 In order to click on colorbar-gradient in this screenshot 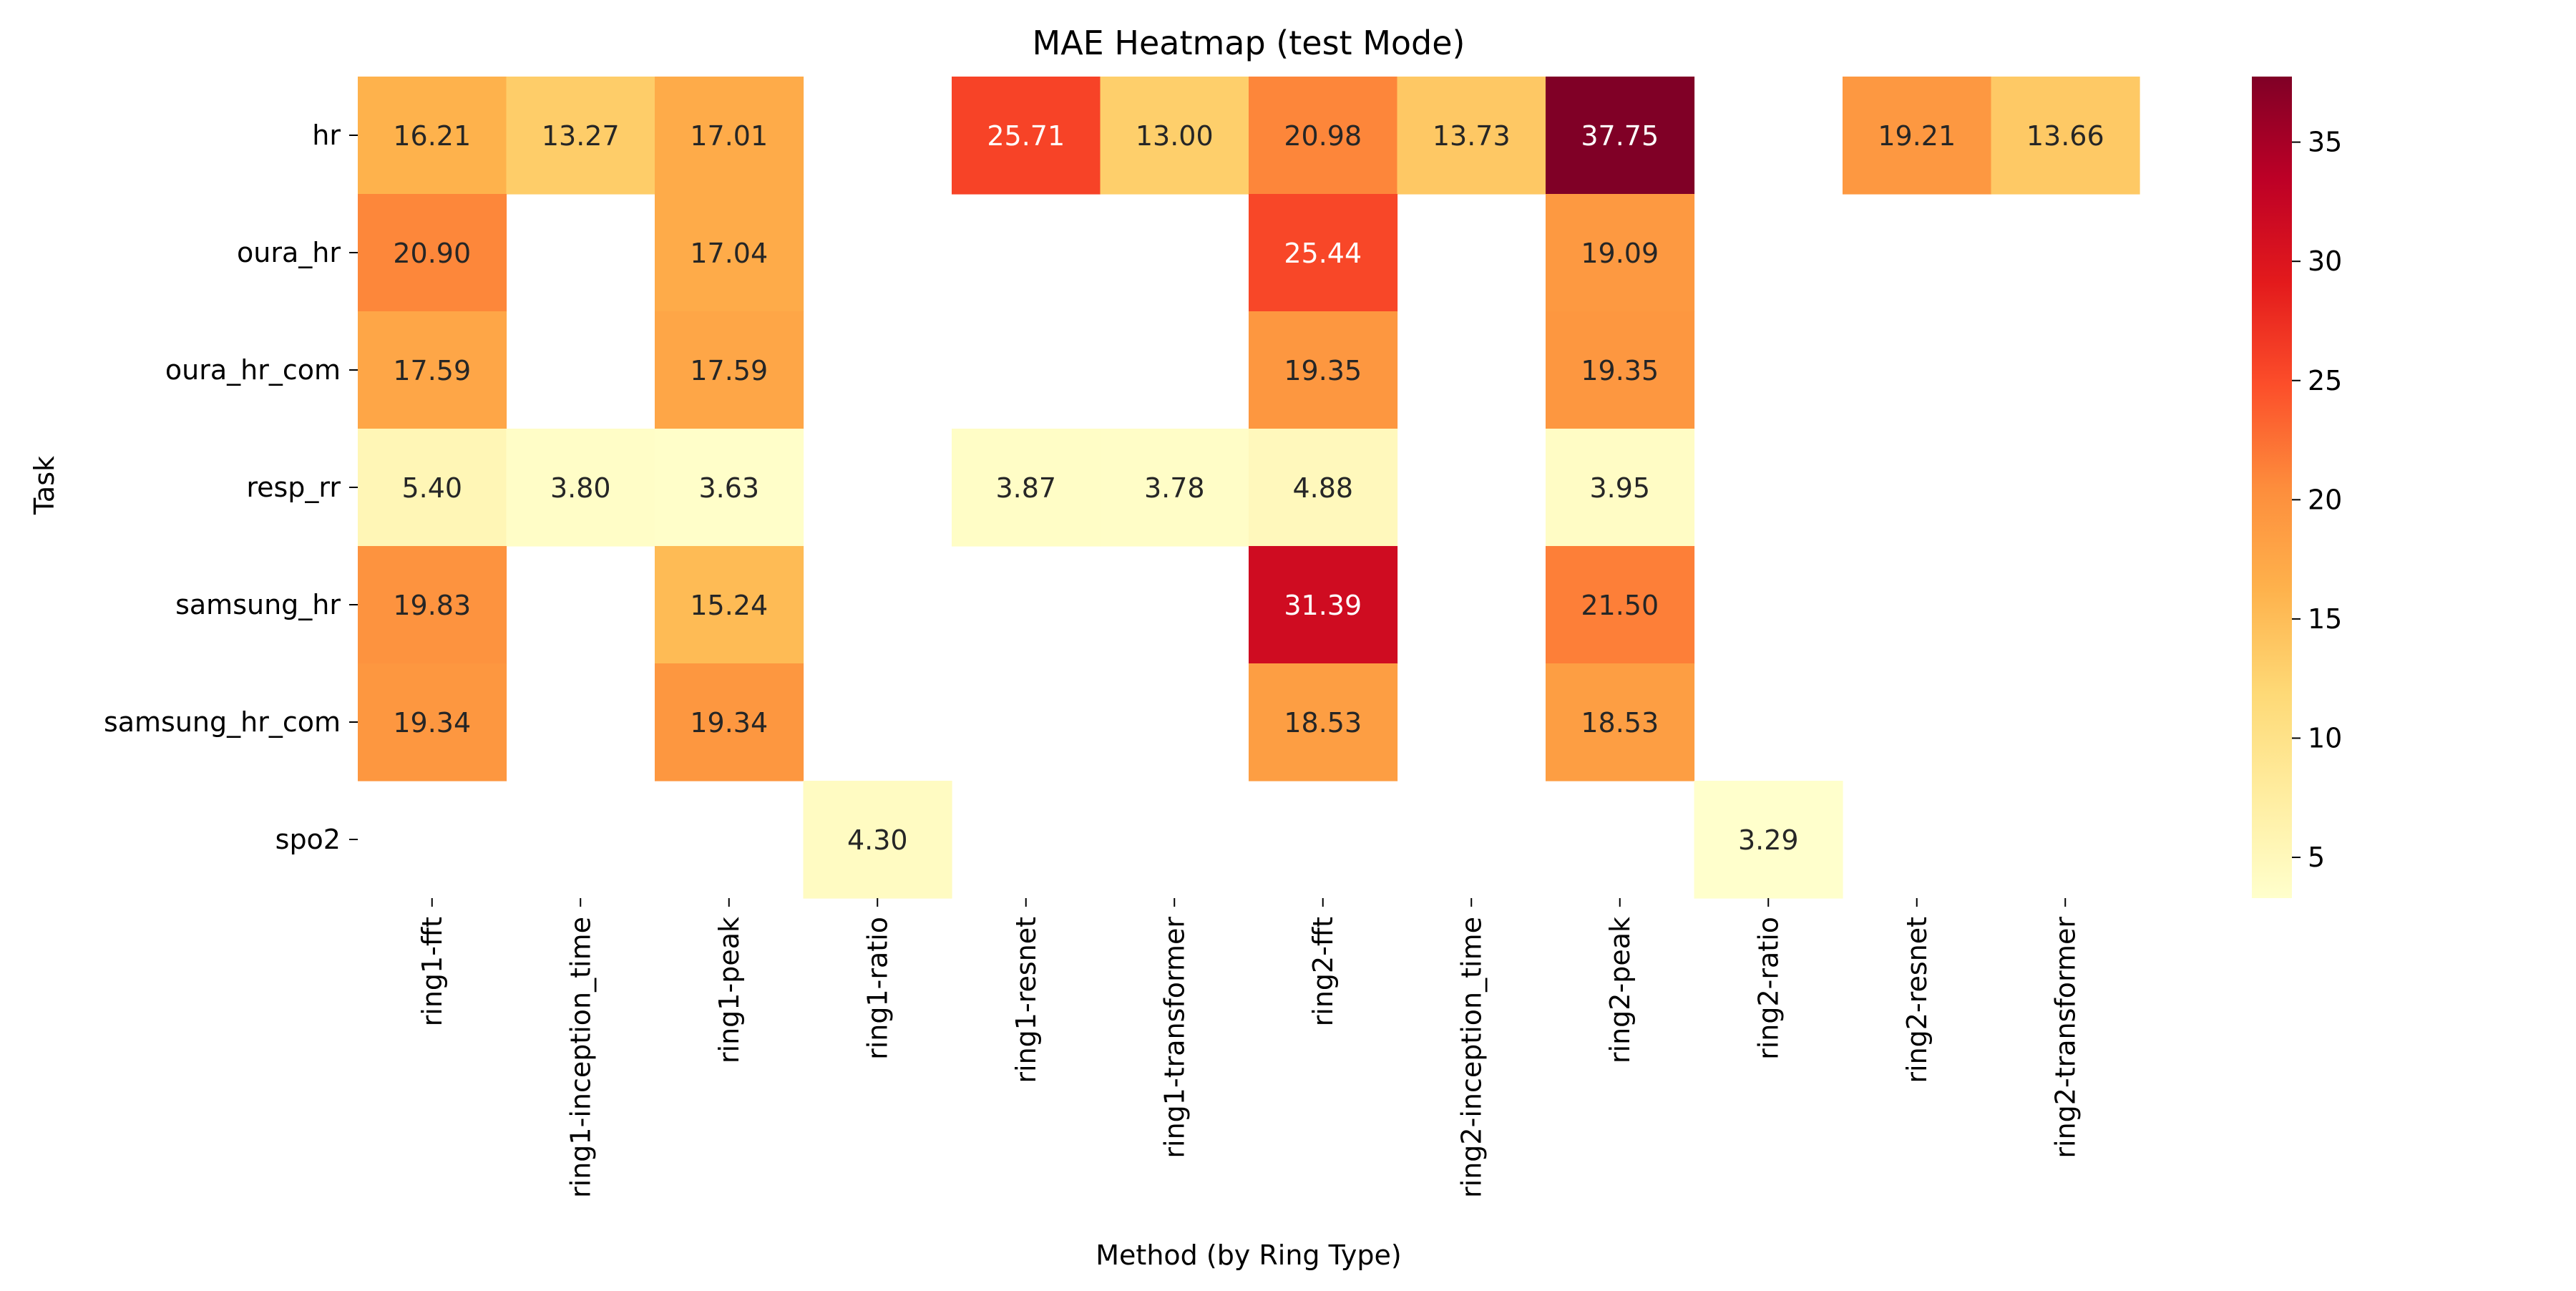, I will do `click(2272, 487)`.